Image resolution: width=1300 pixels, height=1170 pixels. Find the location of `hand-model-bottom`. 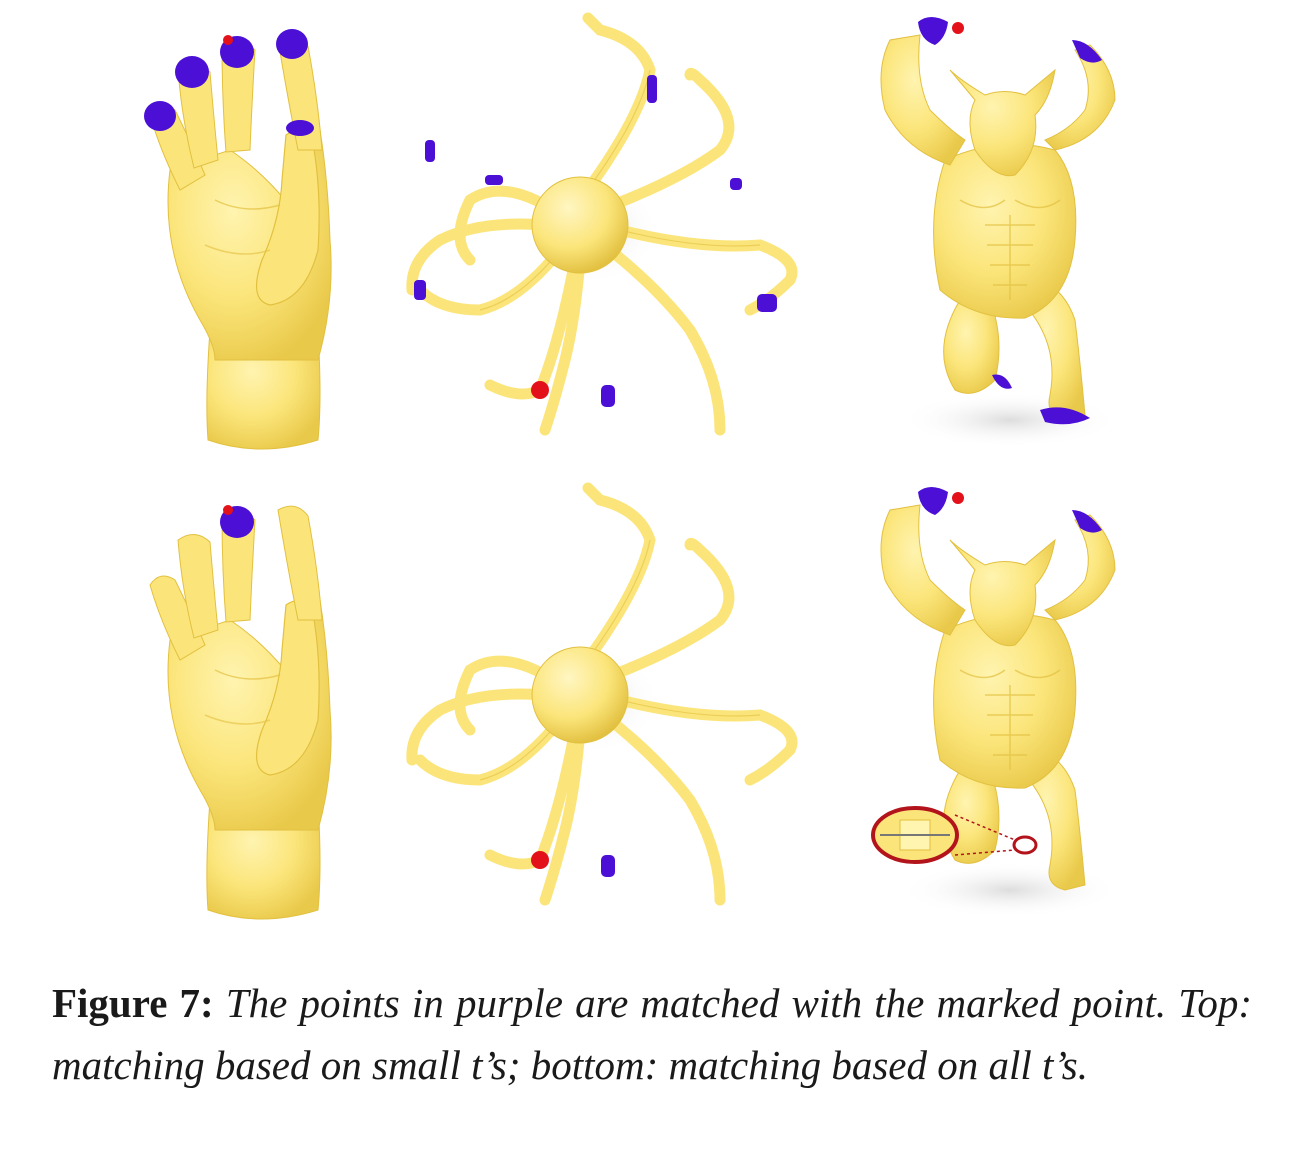

hand-model-bottom is located at coordinates (240, 712).